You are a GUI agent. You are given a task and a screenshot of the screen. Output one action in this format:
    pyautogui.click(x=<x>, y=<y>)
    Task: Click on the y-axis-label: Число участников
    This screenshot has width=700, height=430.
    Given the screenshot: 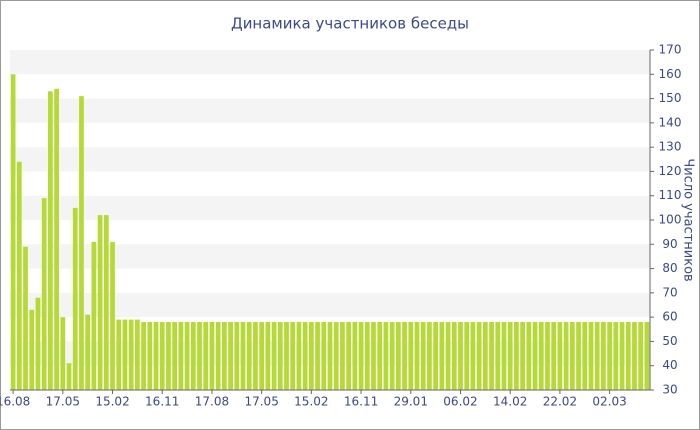 What is the action you would take?
    pyautogui.click(x=688, y=219)
    